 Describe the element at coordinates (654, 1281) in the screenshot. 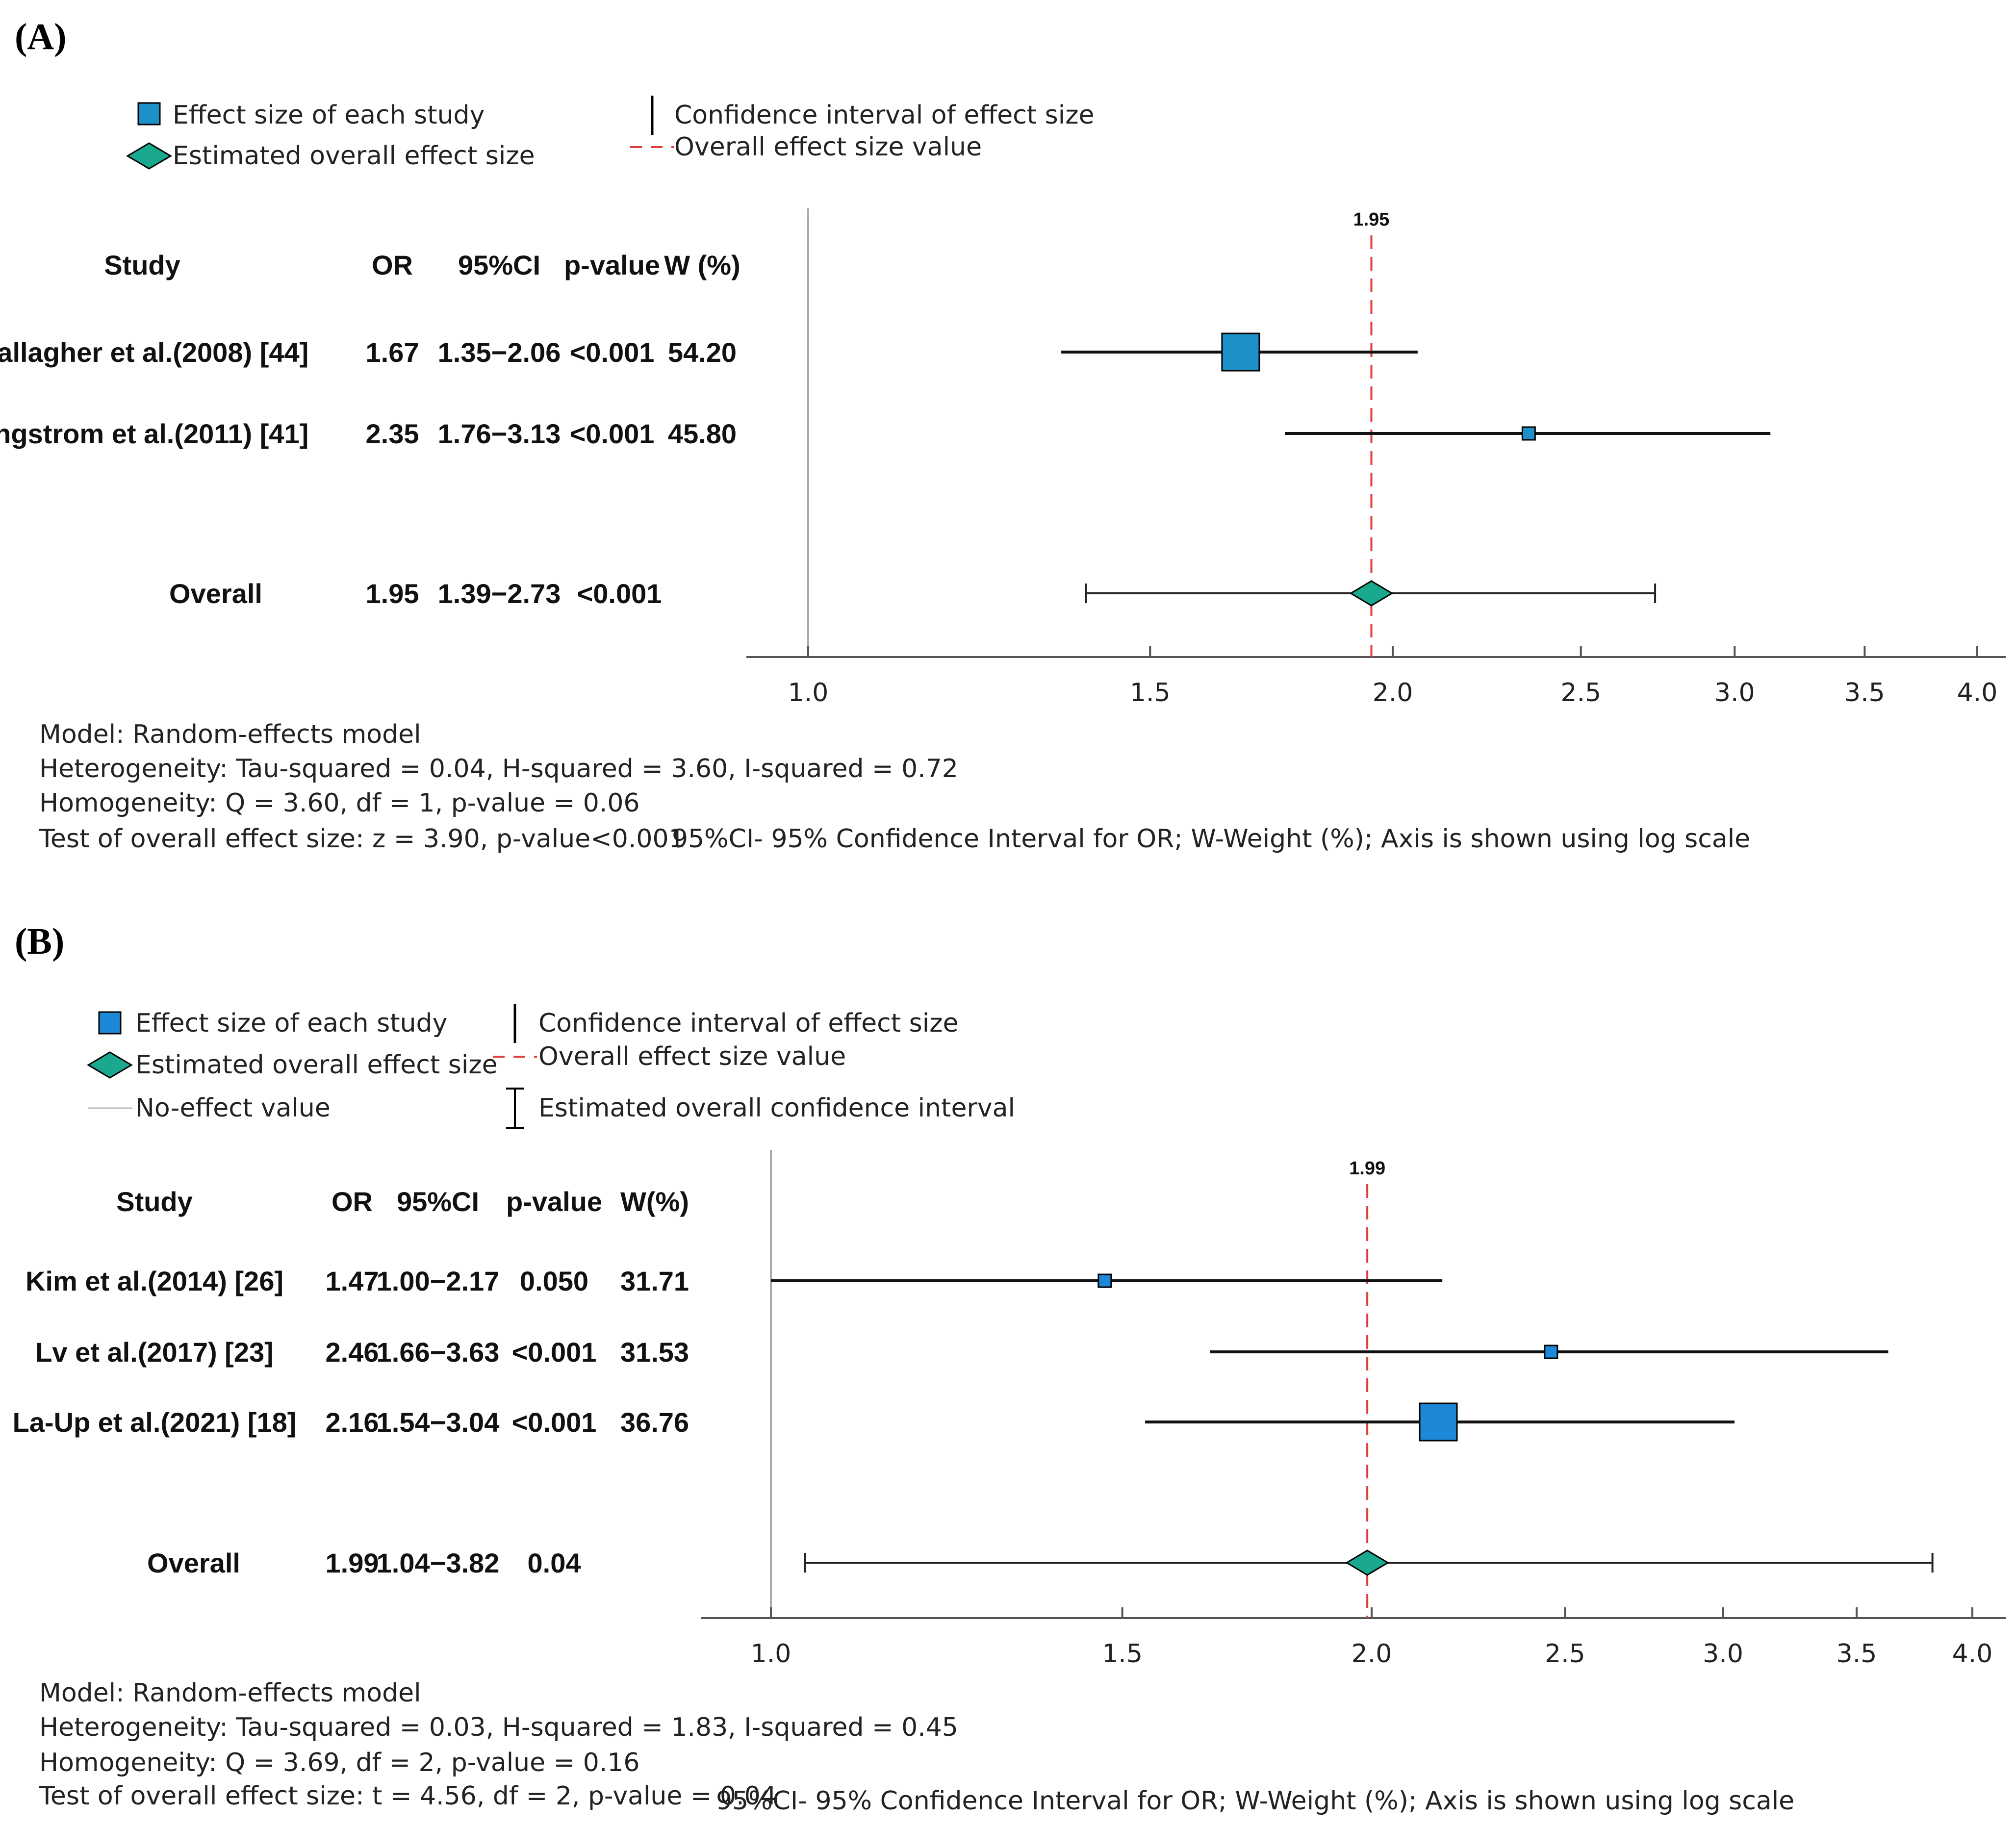

I see `study-weight: 31.71` at that location.